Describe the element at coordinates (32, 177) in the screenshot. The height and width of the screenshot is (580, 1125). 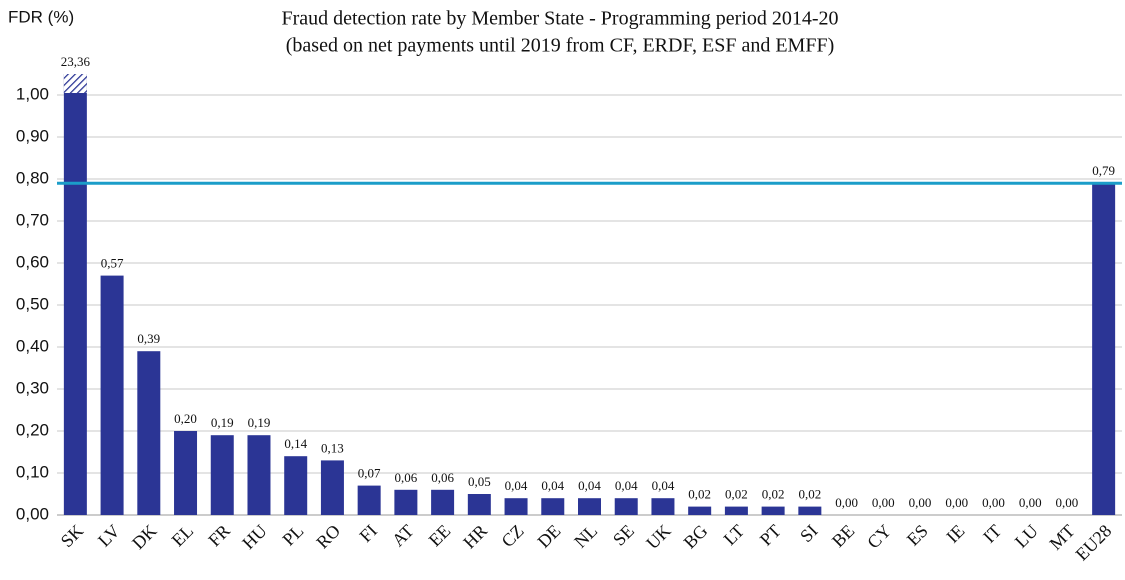
I see `y-tick-label: 0,80` at that location.